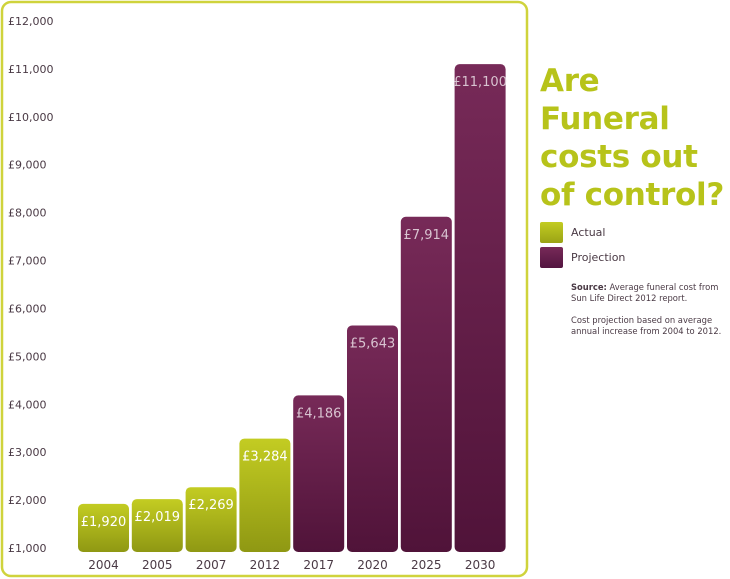 The height and width of the screenshot is (579, 730). What do you see at coordinates (632, 138) in the screenshot?
I see `chart-title: Are Funeral costs out of control?` at bounding box center [632, 138].